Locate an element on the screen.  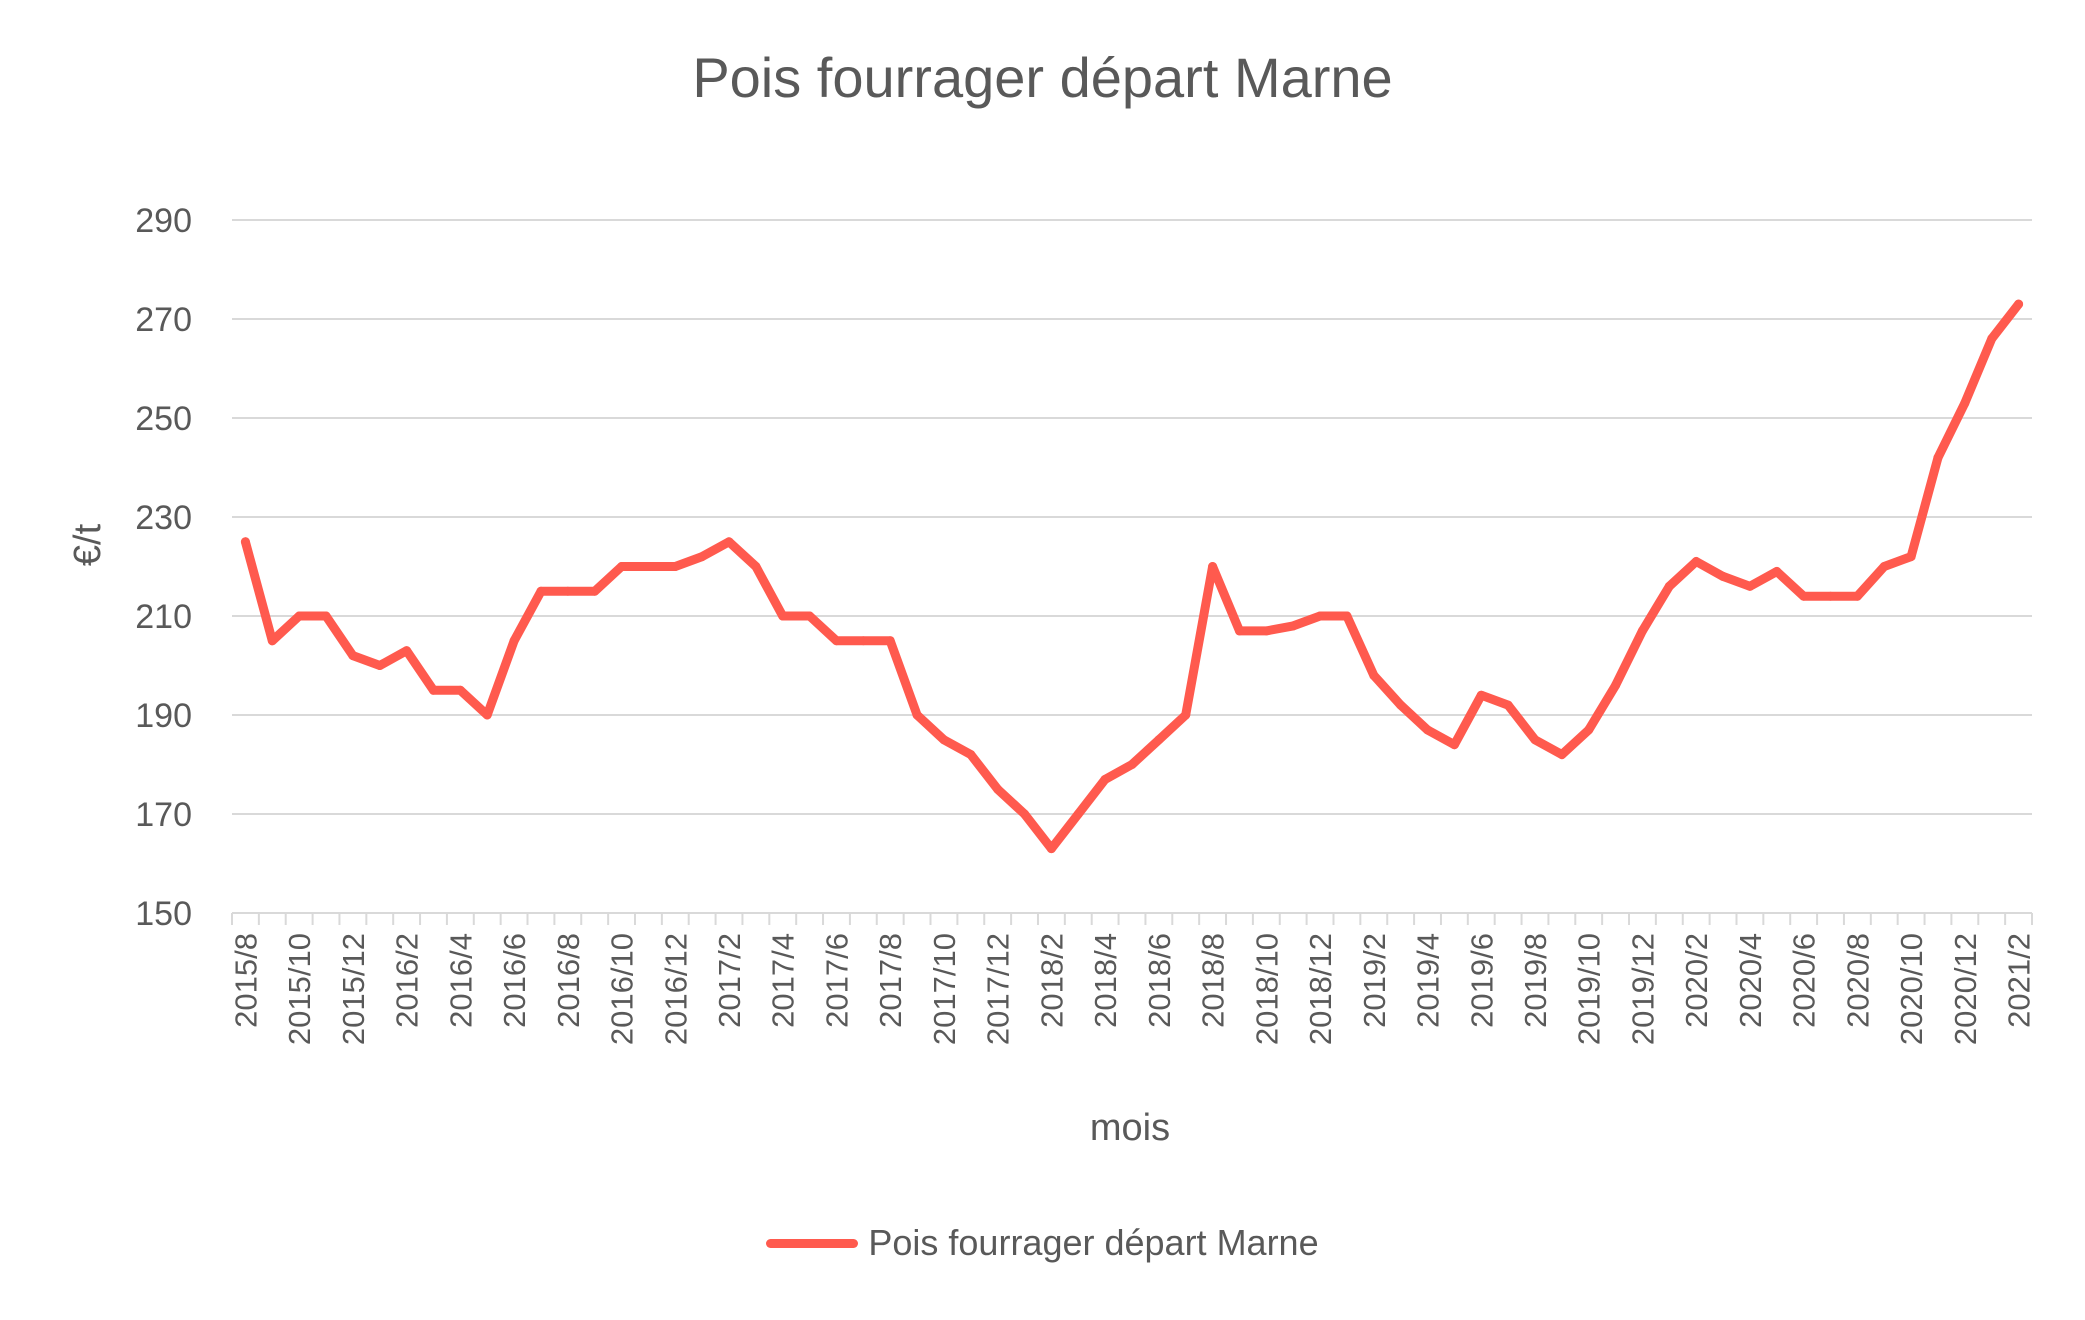
x-tick-label: 2020/4 is located at coordinates (1750, 980).